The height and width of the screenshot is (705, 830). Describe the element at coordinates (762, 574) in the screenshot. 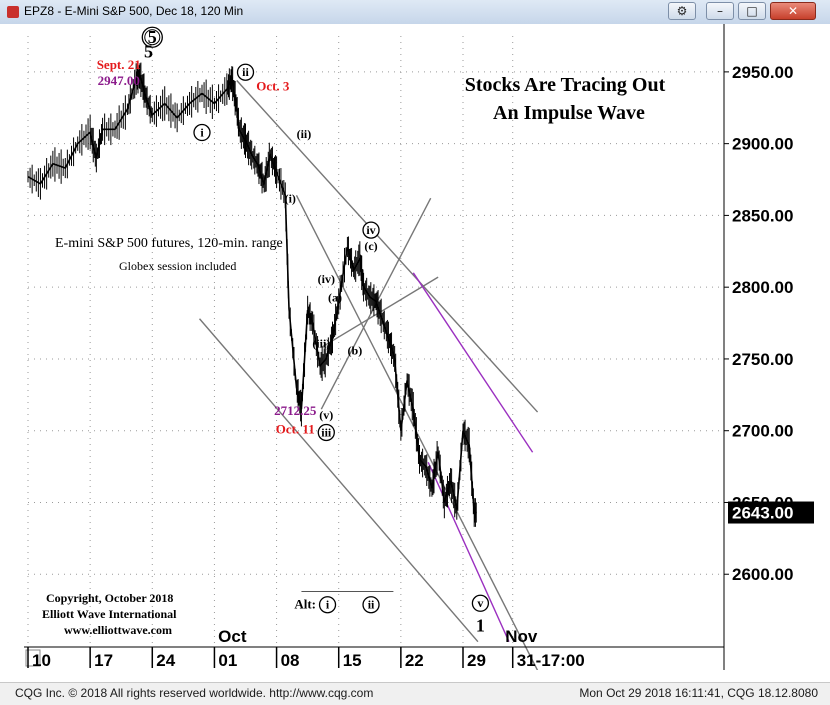

I see `price-tick-label: 2600.00` at that location.